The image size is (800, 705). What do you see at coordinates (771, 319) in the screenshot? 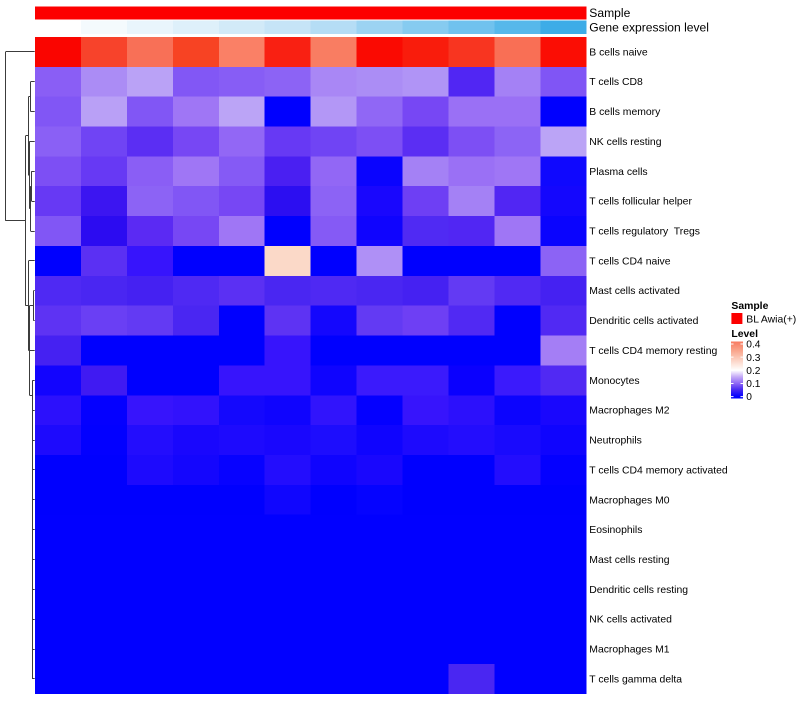
I see `svg-text: BL Awia(+)` at bounding box center [771, 319].